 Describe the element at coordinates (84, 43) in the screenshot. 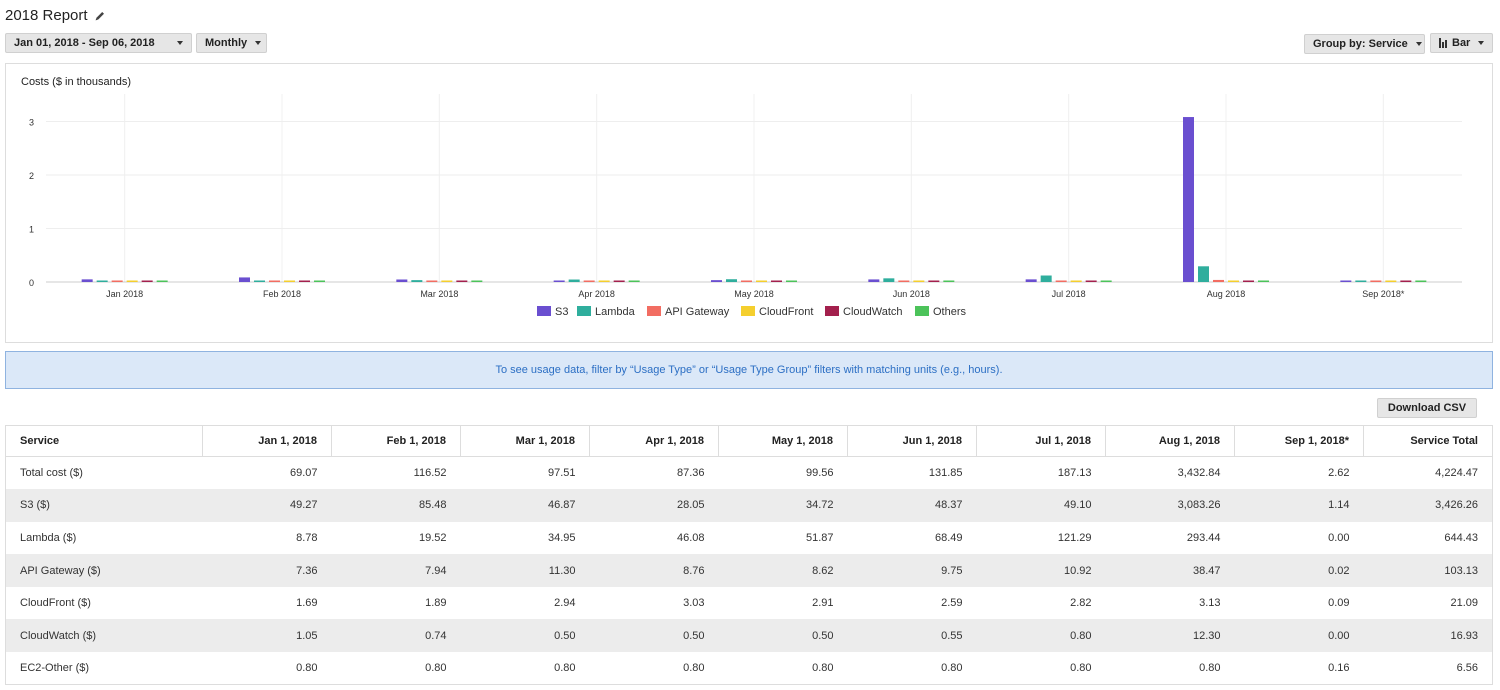

I see `date-range-label: Jan 01, 2018 - Sep 06, 2018` at that location.